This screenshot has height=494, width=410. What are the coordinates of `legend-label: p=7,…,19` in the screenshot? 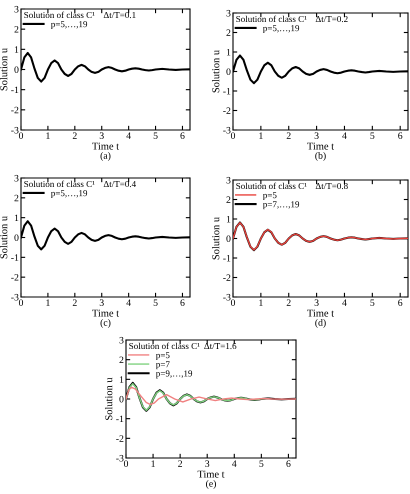 It's located at (281, 205).